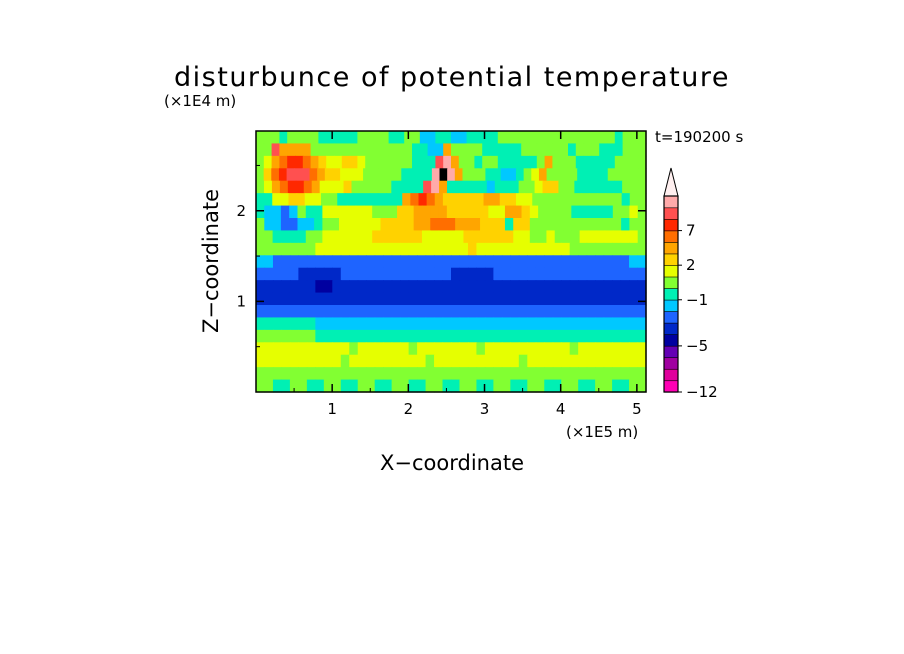  Describe the element at coordinates (332, 409) in the screenshot. I see `x-tick-label: 1` at that location.